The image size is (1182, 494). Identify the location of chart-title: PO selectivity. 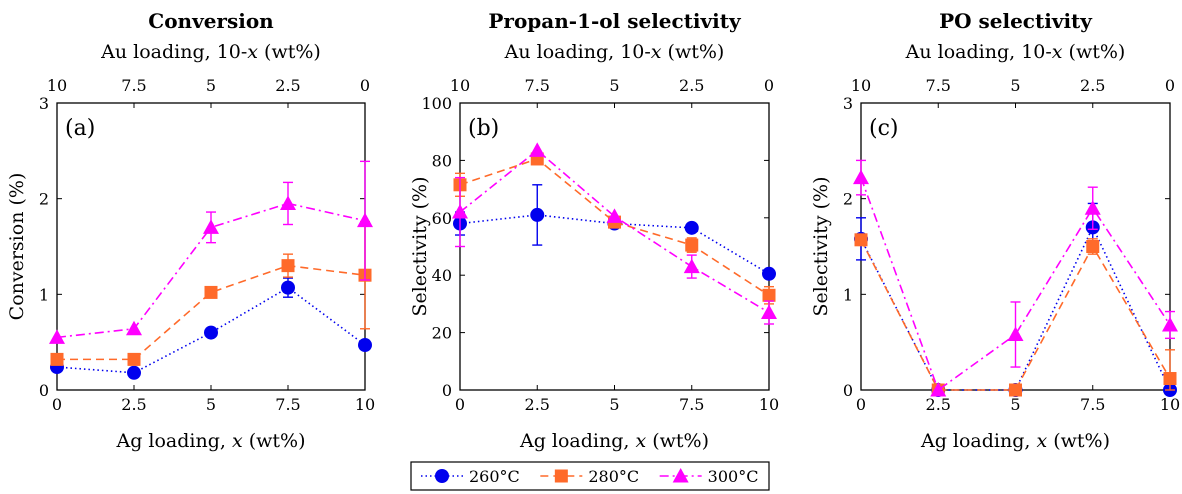
(1016, 21).